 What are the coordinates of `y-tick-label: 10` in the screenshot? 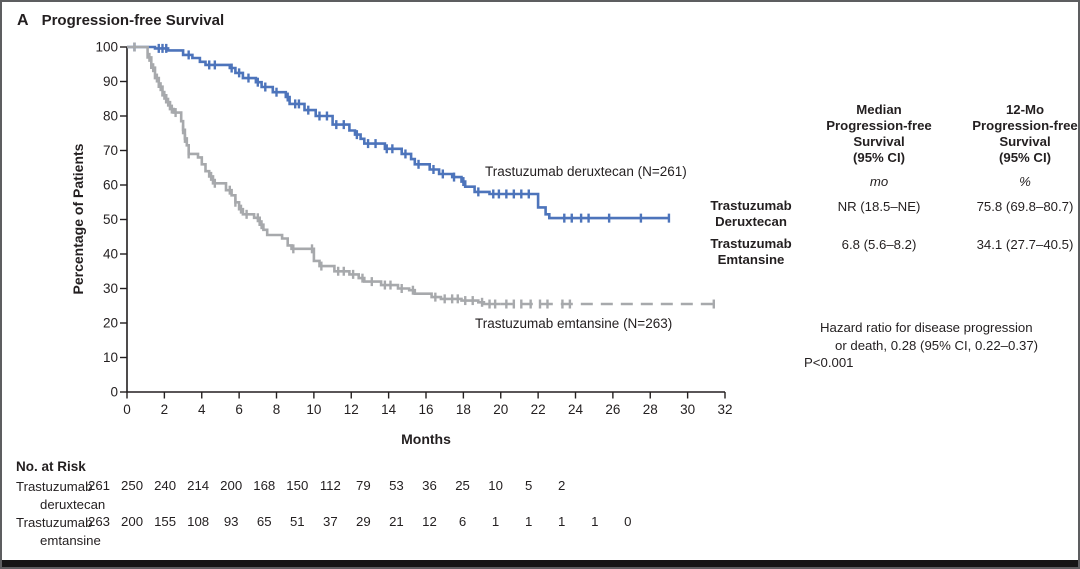 It's located at (110, 357).